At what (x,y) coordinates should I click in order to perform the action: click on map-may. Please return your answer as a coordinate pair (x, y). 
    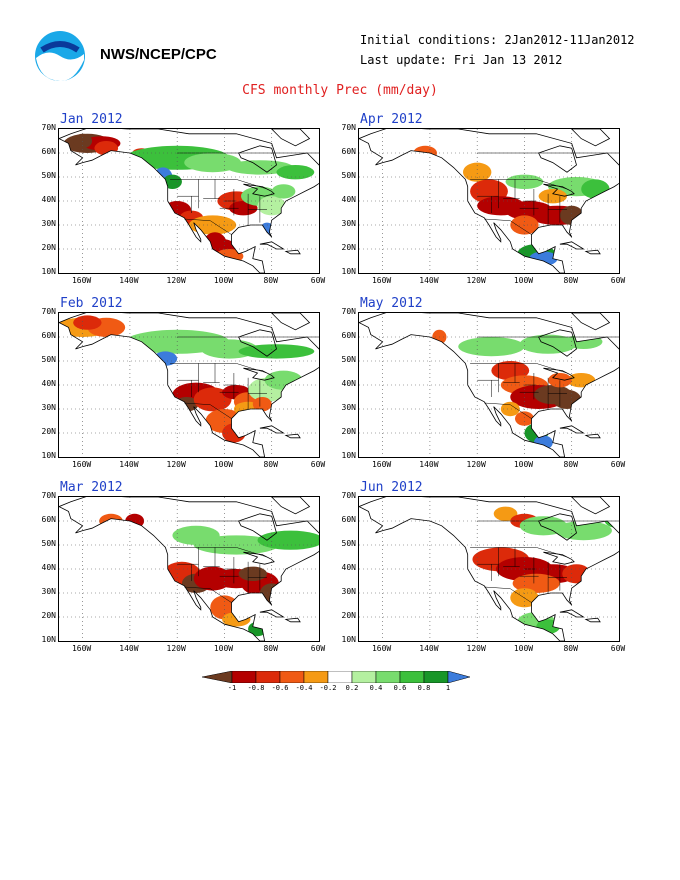
    Looking at the image, I should click on (489, 385).